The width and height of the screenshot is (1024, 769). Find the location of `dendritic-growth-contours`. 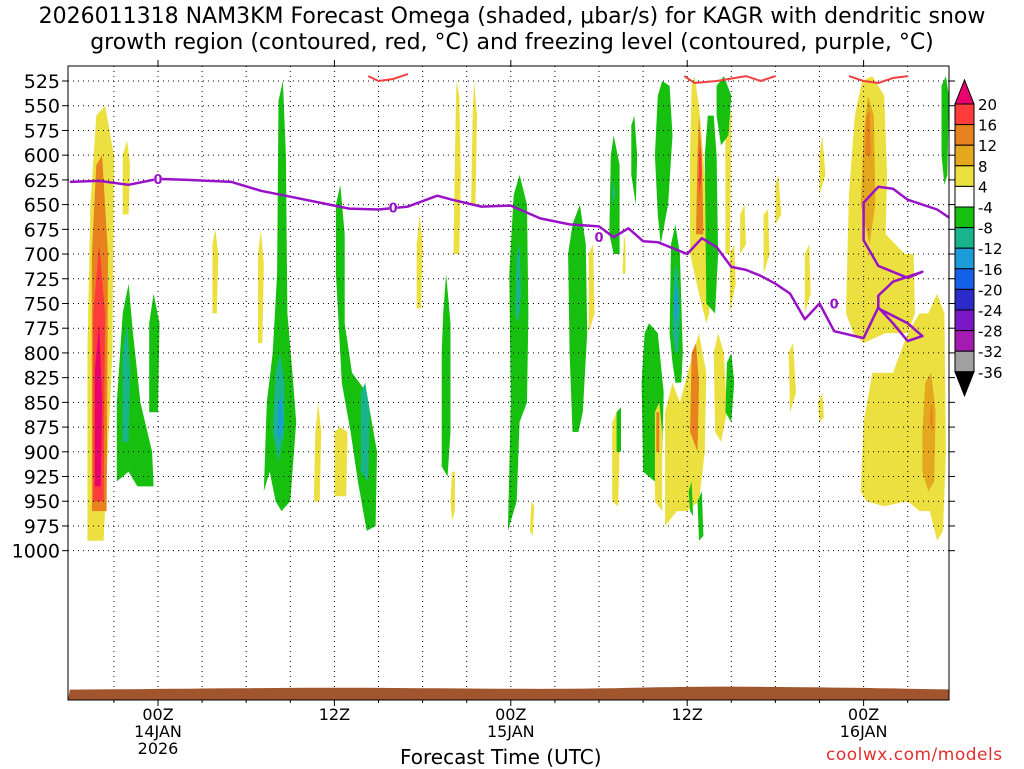

dendritic-growth-contours is located at coordinates (637, 79).